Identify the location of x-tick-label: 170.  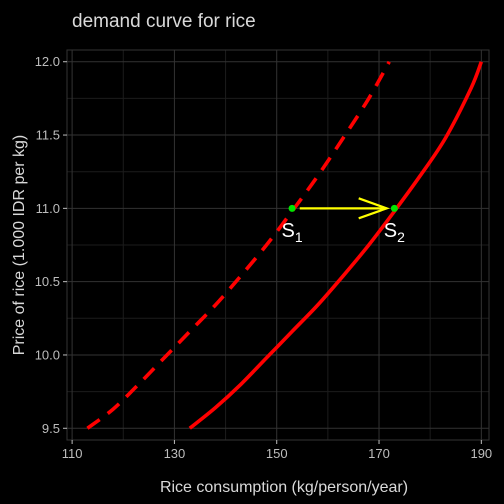
(379, 453).